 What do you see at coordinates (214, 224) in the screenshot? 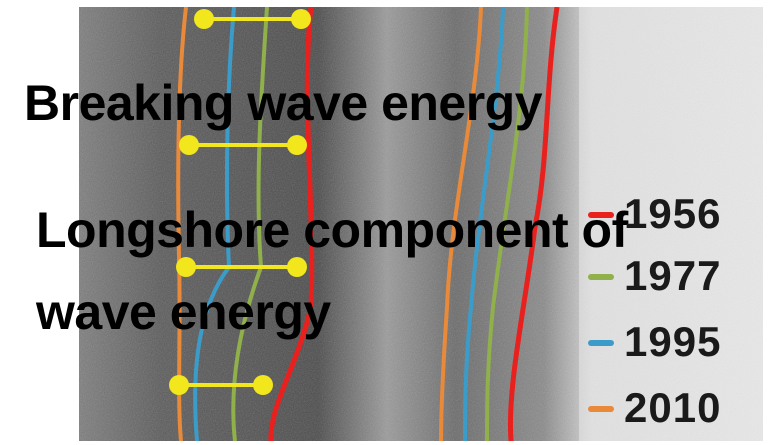
I see `shoreline-1995-inland` at bounding box center [214, 224].